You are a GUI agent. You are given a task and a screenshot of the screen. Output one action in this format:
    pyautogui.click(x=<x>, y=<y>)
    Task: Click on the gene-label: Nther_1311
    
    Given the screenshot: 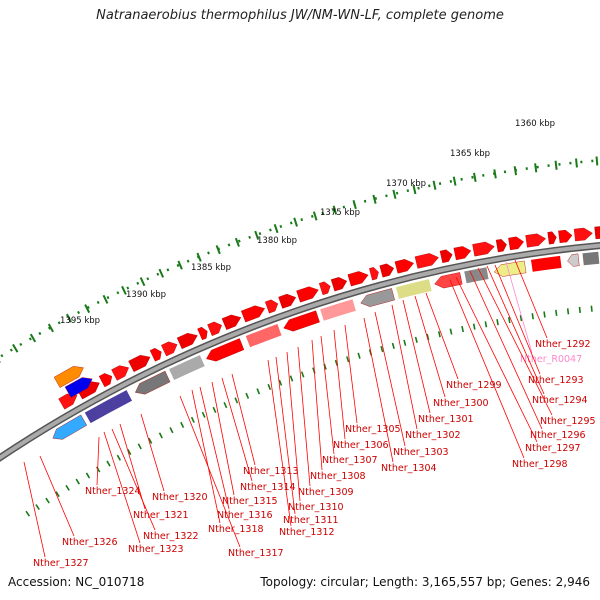 What is the action you would take?
    pyautogui.click(x=311, y=520)
    